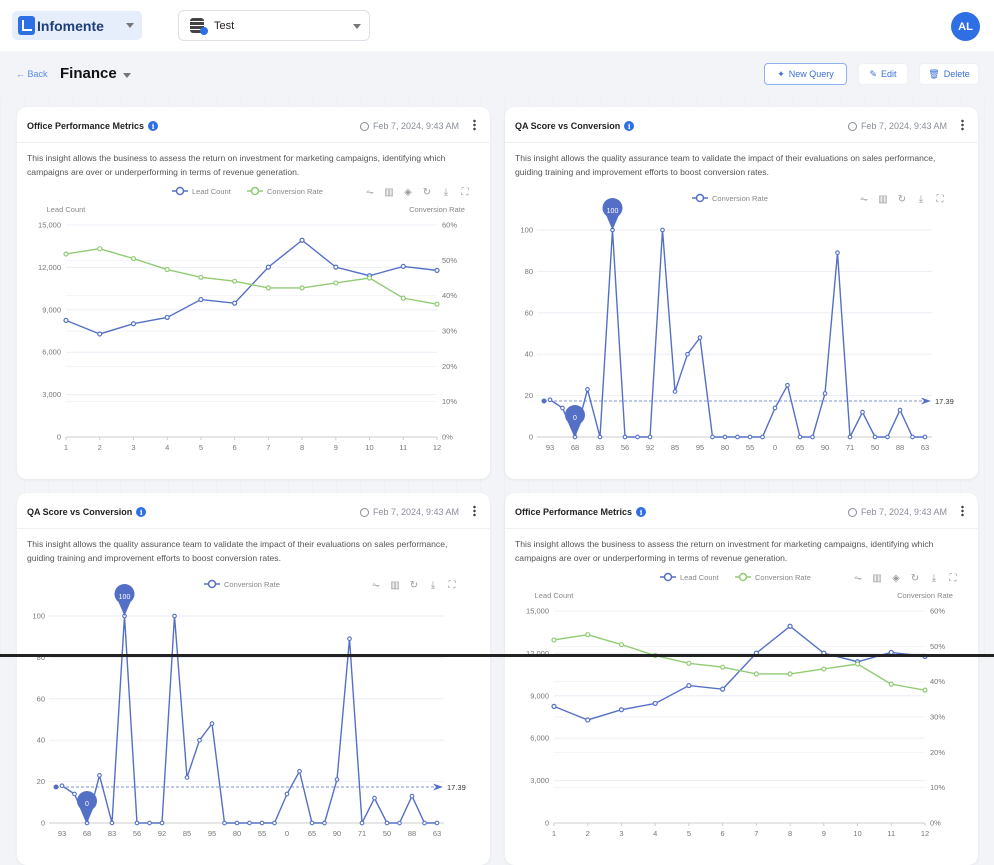 The height and width of the screenshot is (865, 994). Describe the element at coordinates (274, 25) in the screenshot. I see `database-selector: Test` at that location.